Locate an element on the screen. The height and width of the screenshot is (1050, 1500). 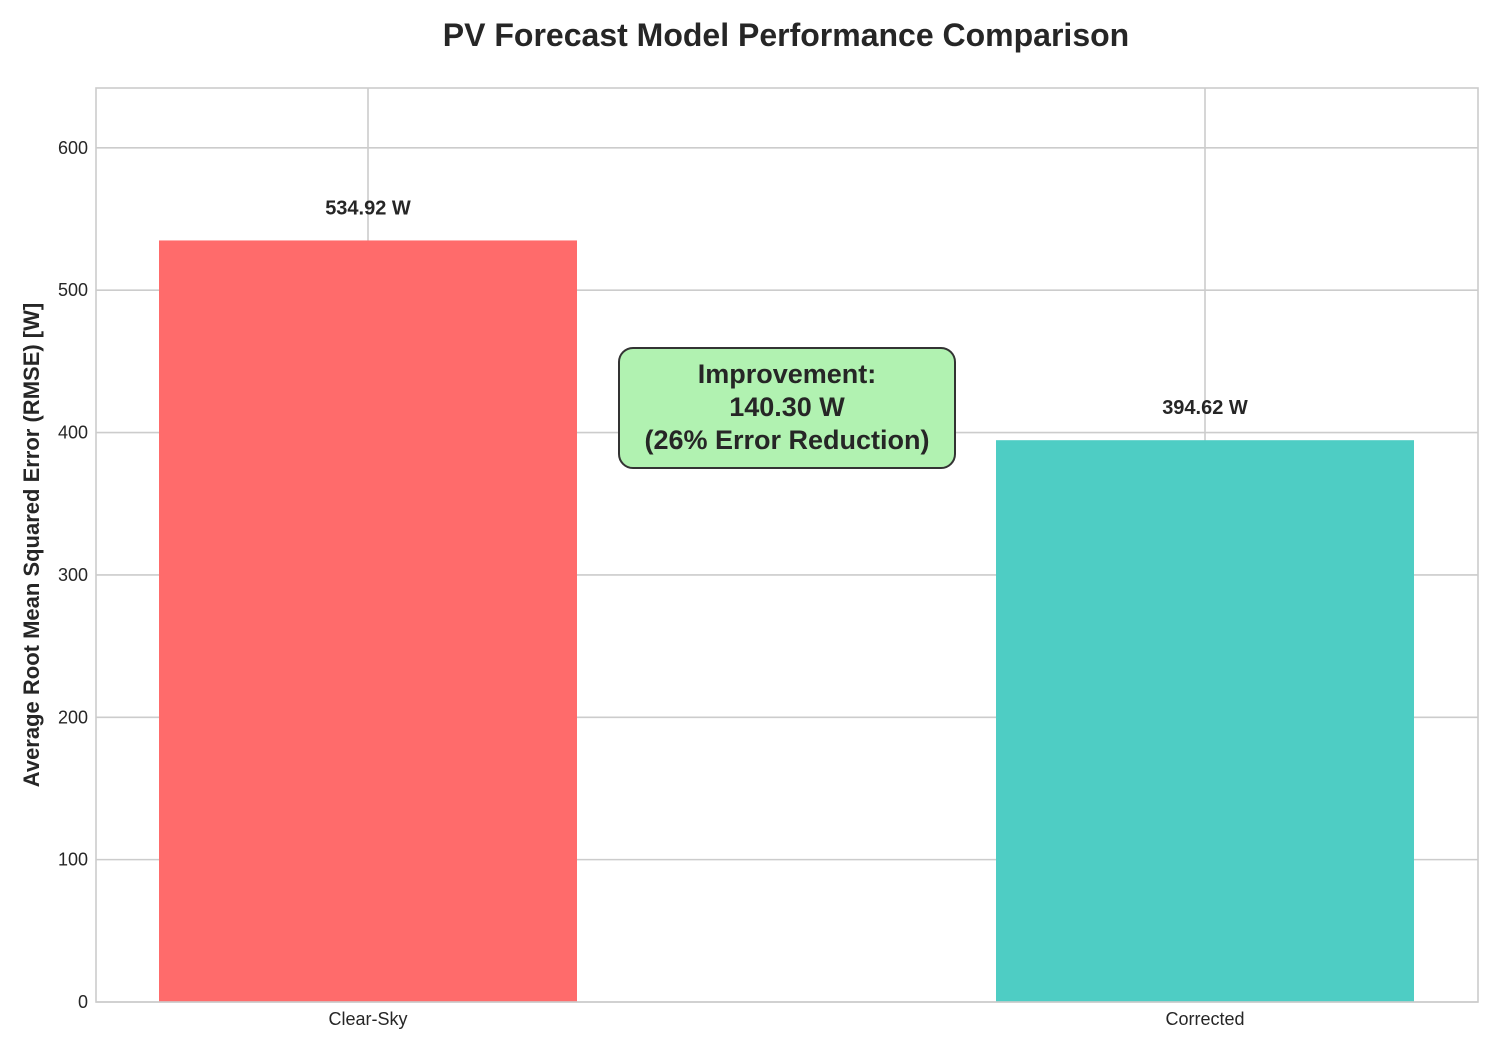
y-tick-label: 100 is located at coordinates (73, 860).